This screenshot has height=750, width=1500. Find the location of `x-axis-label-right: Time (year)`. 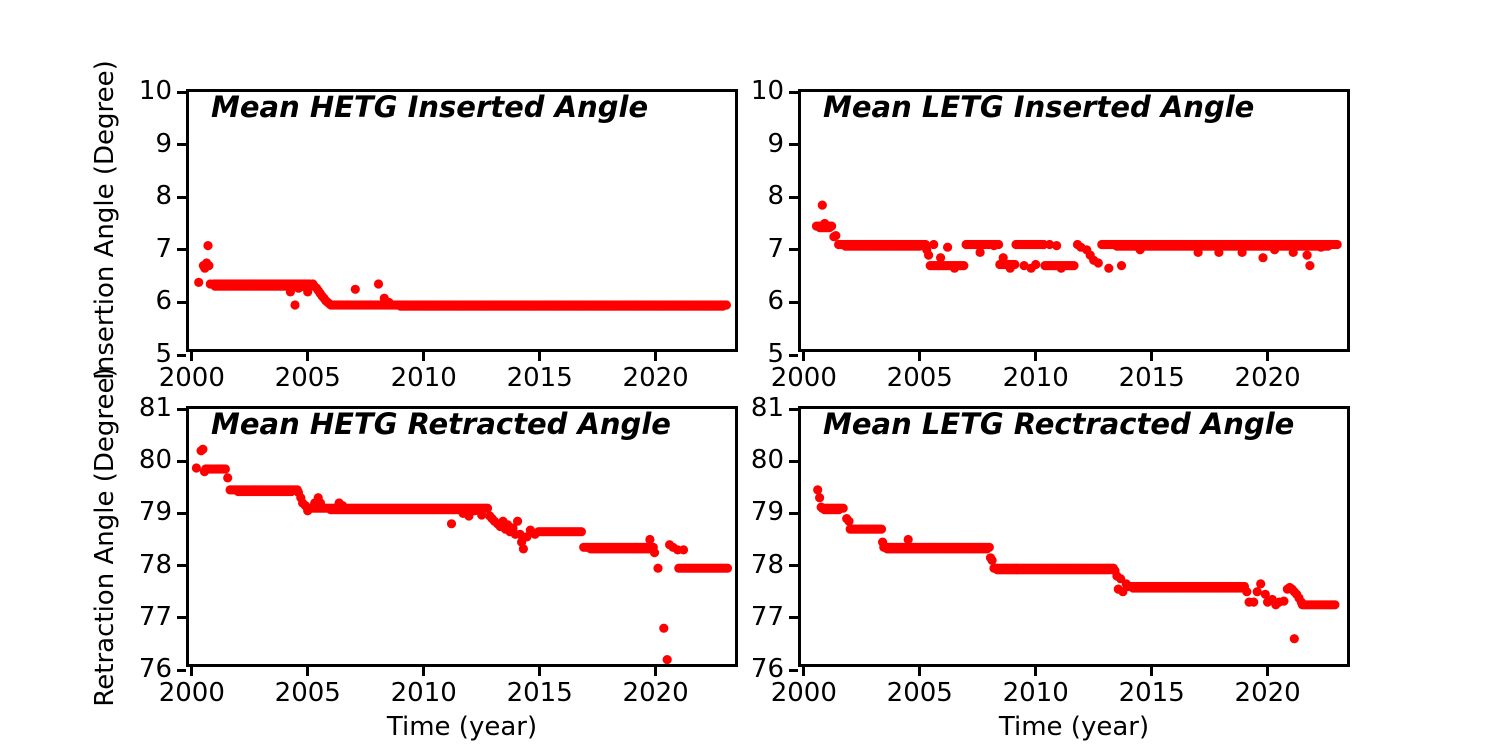

x-axis-label-right: Time (year) is located at coordinates (1074, 727).